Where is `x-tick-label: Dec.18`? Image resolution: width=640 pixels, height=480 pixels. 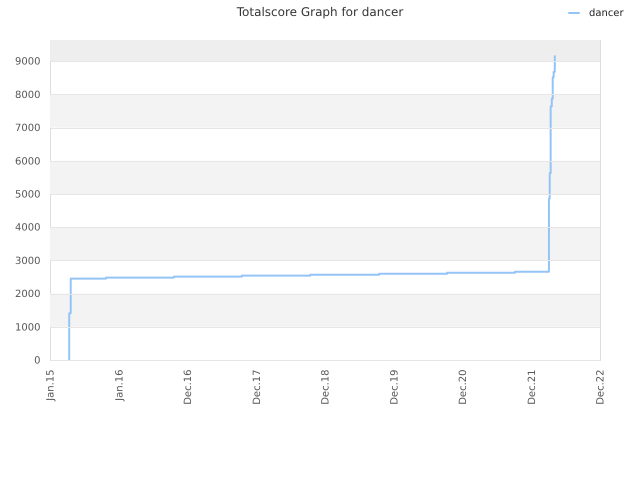
x-tick-label: Dec.18 is located at coordinates (326, 387).